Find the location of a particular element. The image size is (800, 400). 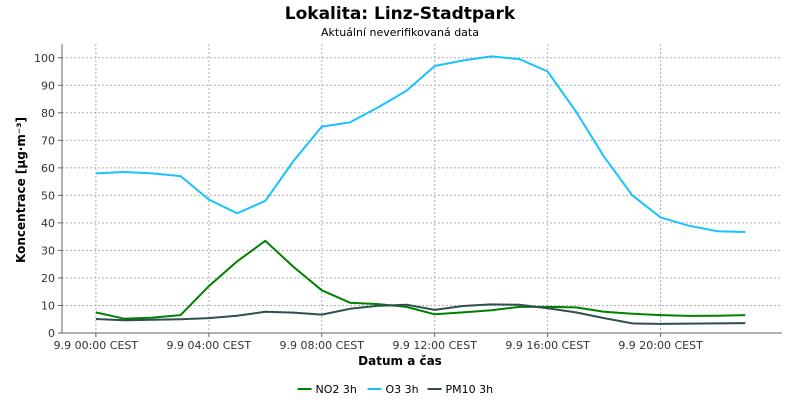

chart-subtitle: Aktuální neverifikovaná data is located at coordinates (400, 32).